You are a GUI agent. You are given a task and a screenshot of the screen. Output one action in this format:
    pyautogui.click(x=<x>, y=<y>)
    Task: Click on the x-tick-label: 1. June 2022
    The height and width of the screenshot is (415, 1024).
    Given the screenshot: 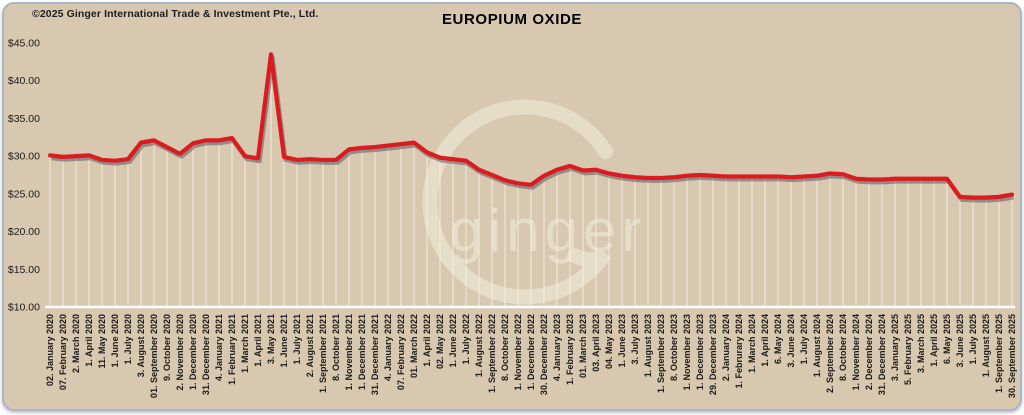 What is the action you would take?
    pyautogui.click(x=453, y=341)
    